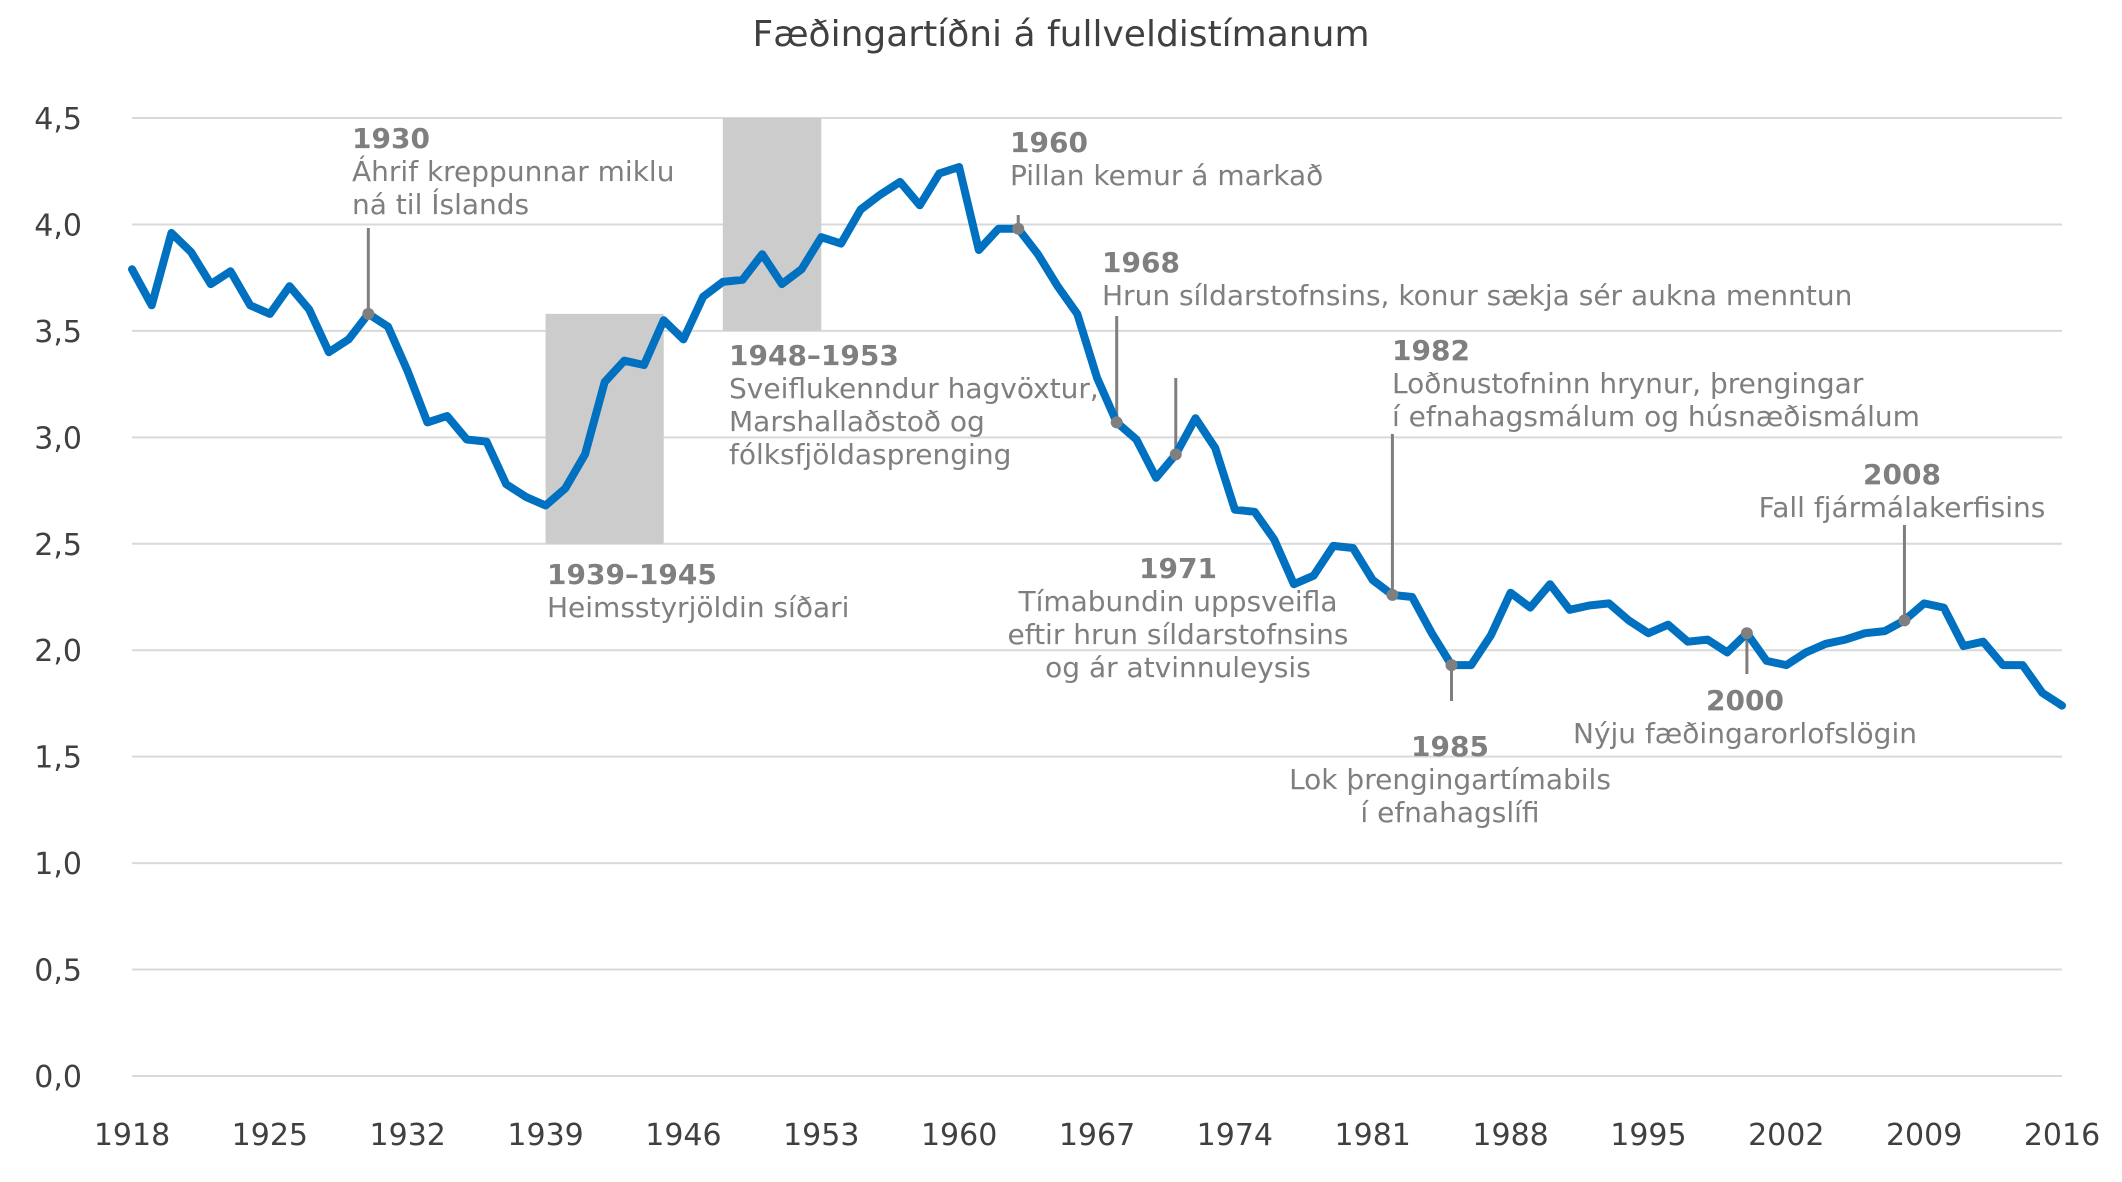  Describe the element at coordinates (58, 651) in the screenshot. I see `y-tick-label: 2,0` at that location.